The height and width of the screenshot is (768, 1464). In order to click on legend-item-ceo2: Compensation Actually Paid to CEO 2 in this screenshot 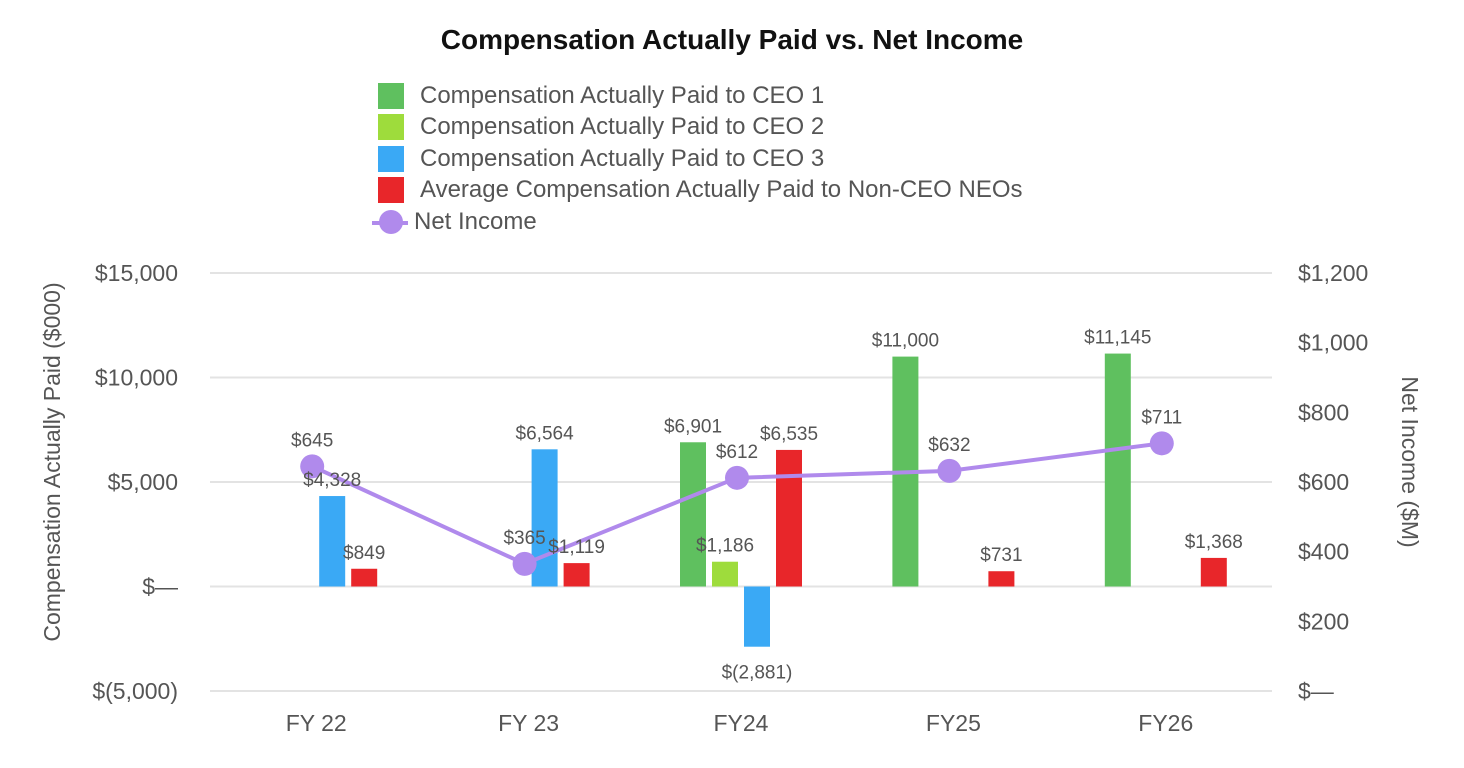, I will do `click(700, 128)`.